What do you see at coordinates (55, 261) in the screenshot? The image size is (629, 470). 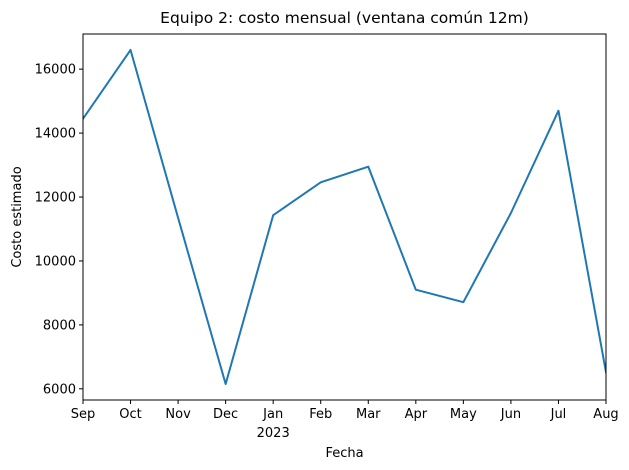 I see `y-tick-label: 10000` at bounding box center [55, 261].